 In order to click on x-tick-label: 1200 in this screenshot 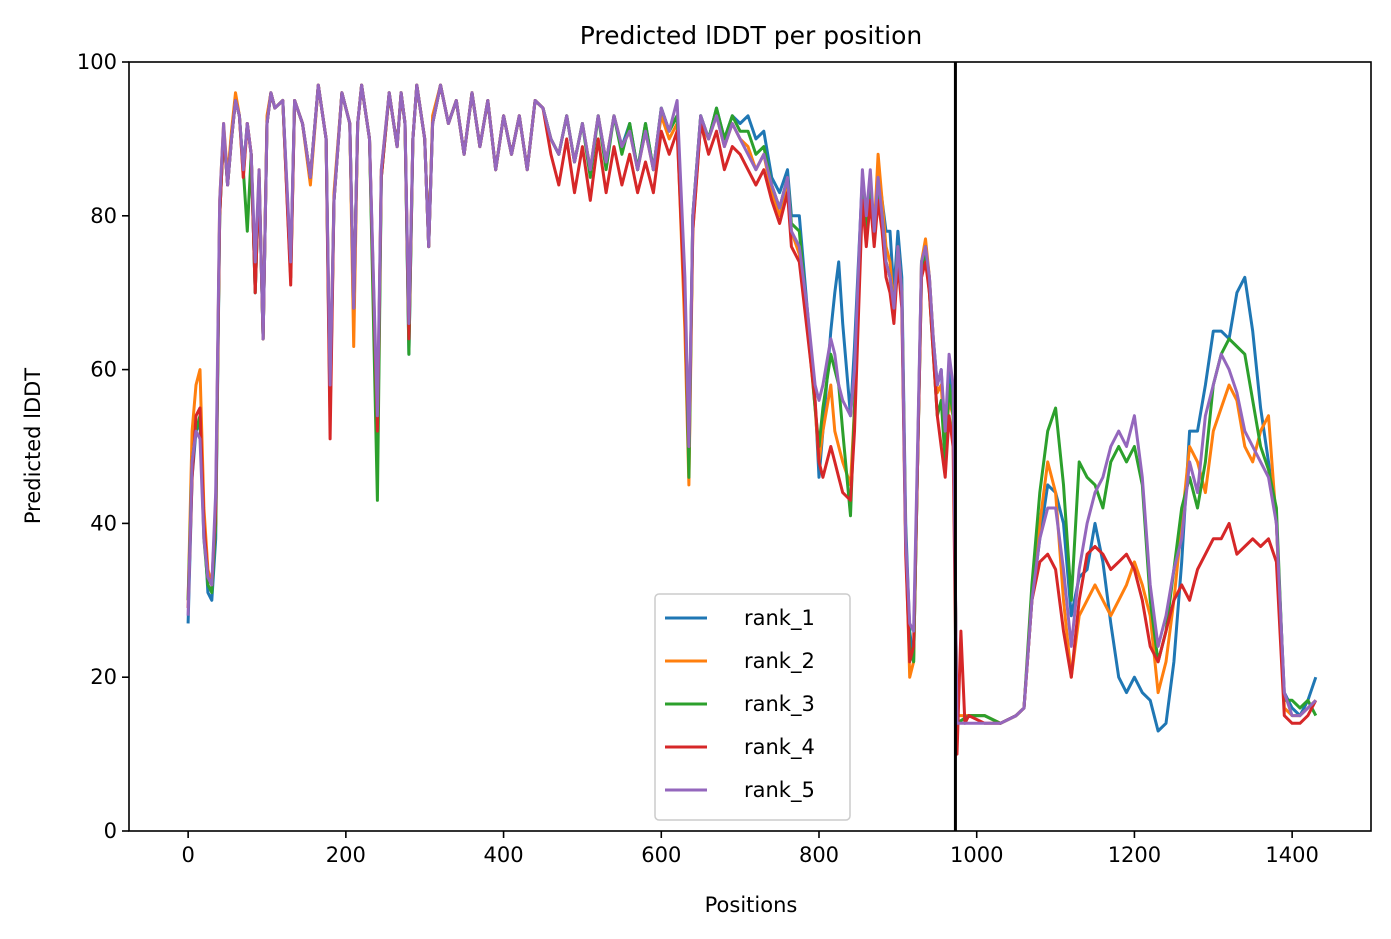, I will do `click(1134, 855)`.